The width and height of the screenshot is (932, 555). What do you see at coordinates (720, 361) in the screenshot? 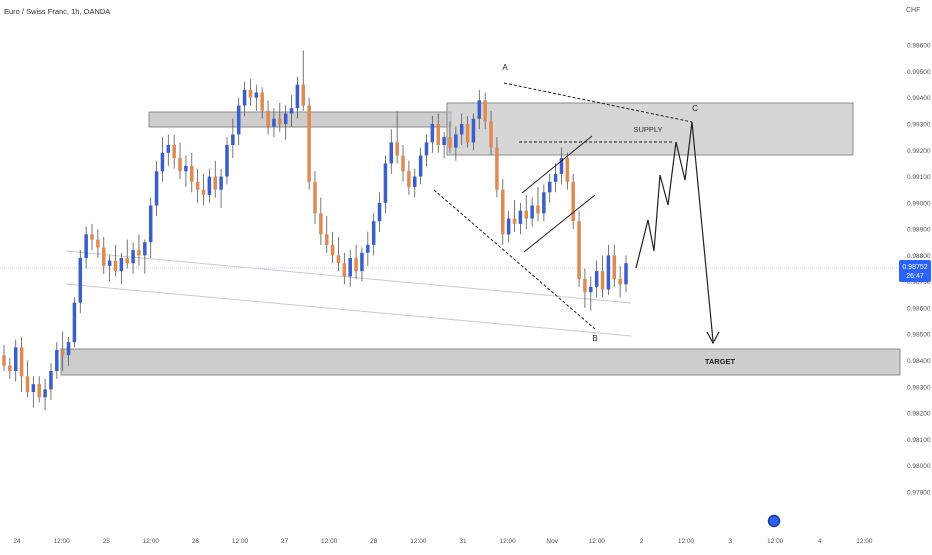
I see `target-label: TARGET` at bounding box center [720, 361].